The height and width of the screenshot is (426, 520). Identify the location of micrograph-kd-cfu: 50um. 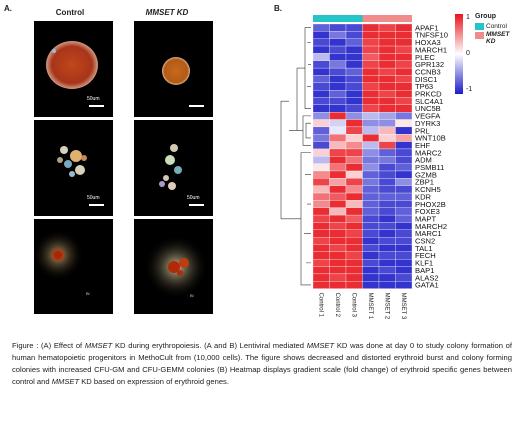
(173, 168).